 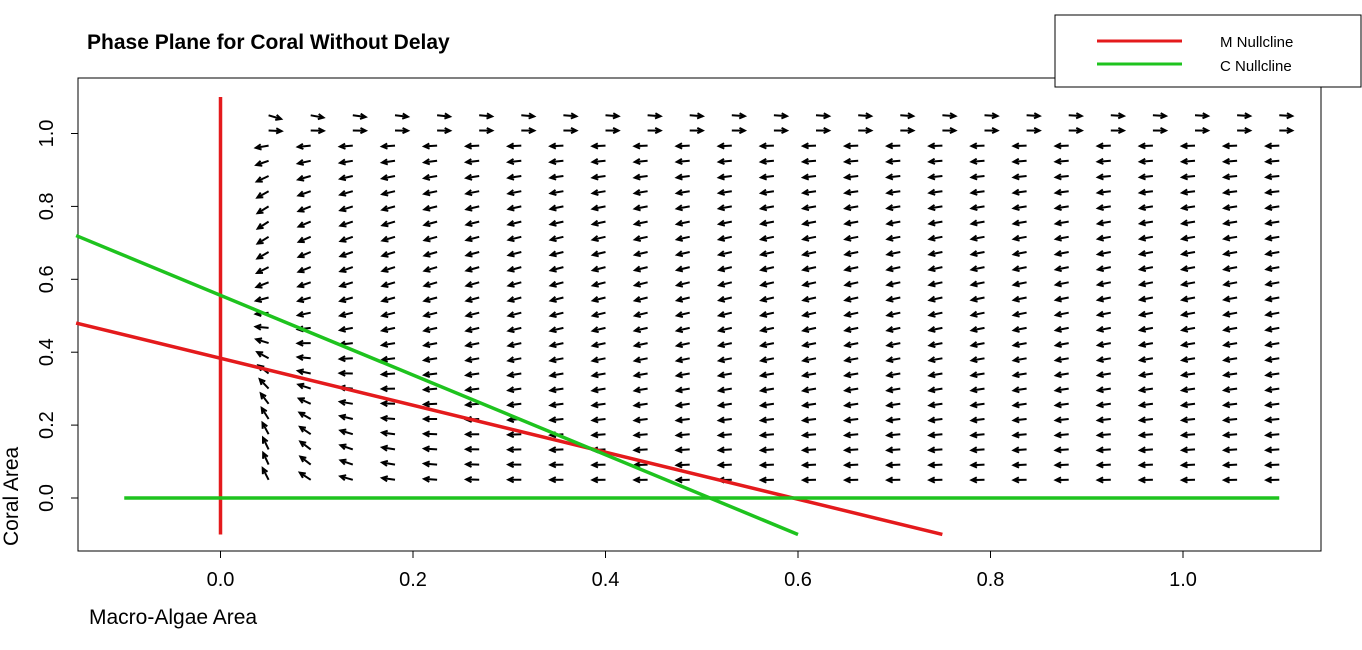 What do you see at coordinates (47, 134) in the screenshot?
I see `y-tick-label: 1.0` at bounding box center [47, 134].